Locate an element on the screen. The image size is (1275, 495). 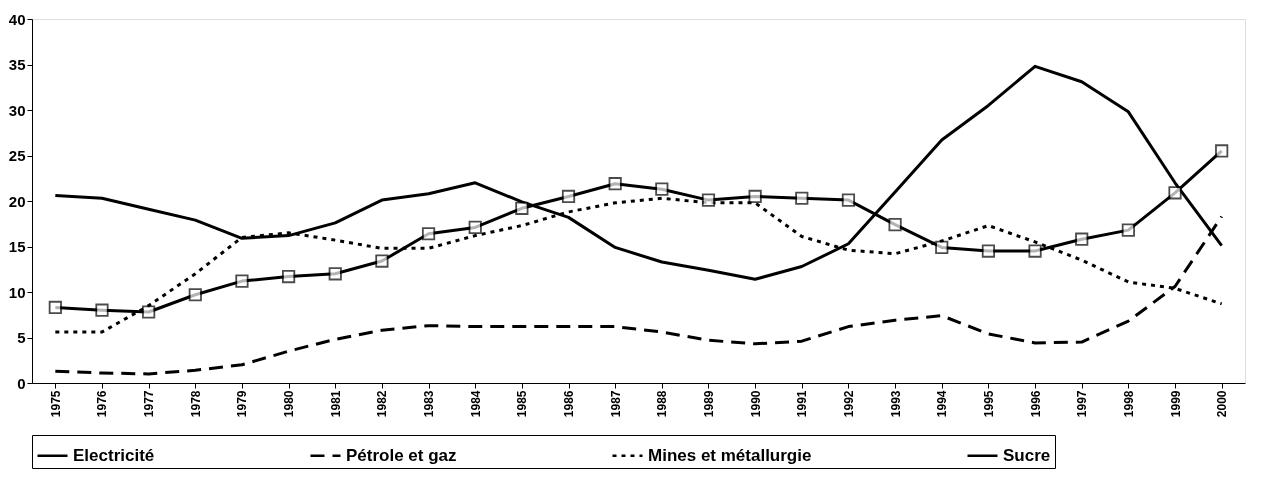
x-tick-label: 1994 is located at coordinates (942, 404).